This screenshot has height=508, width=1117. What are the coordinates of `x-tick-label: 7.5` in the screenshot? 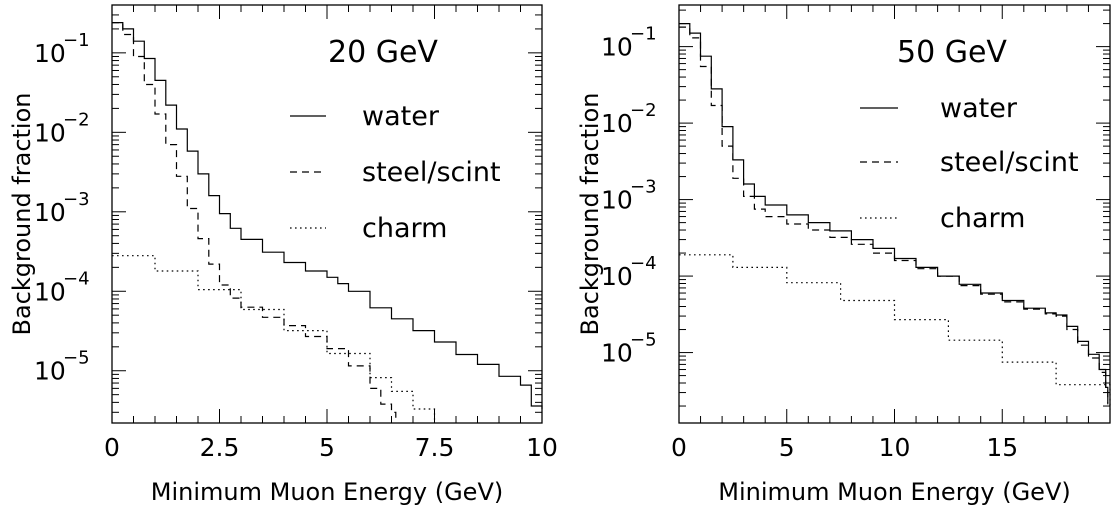 It's located at (435, 447).